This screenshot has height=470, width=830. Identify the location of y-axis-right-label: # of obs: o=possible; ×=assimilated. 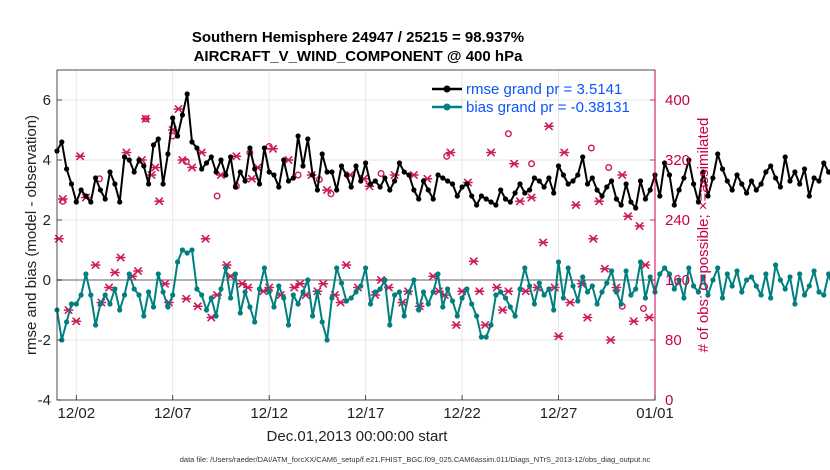
(703, 235).